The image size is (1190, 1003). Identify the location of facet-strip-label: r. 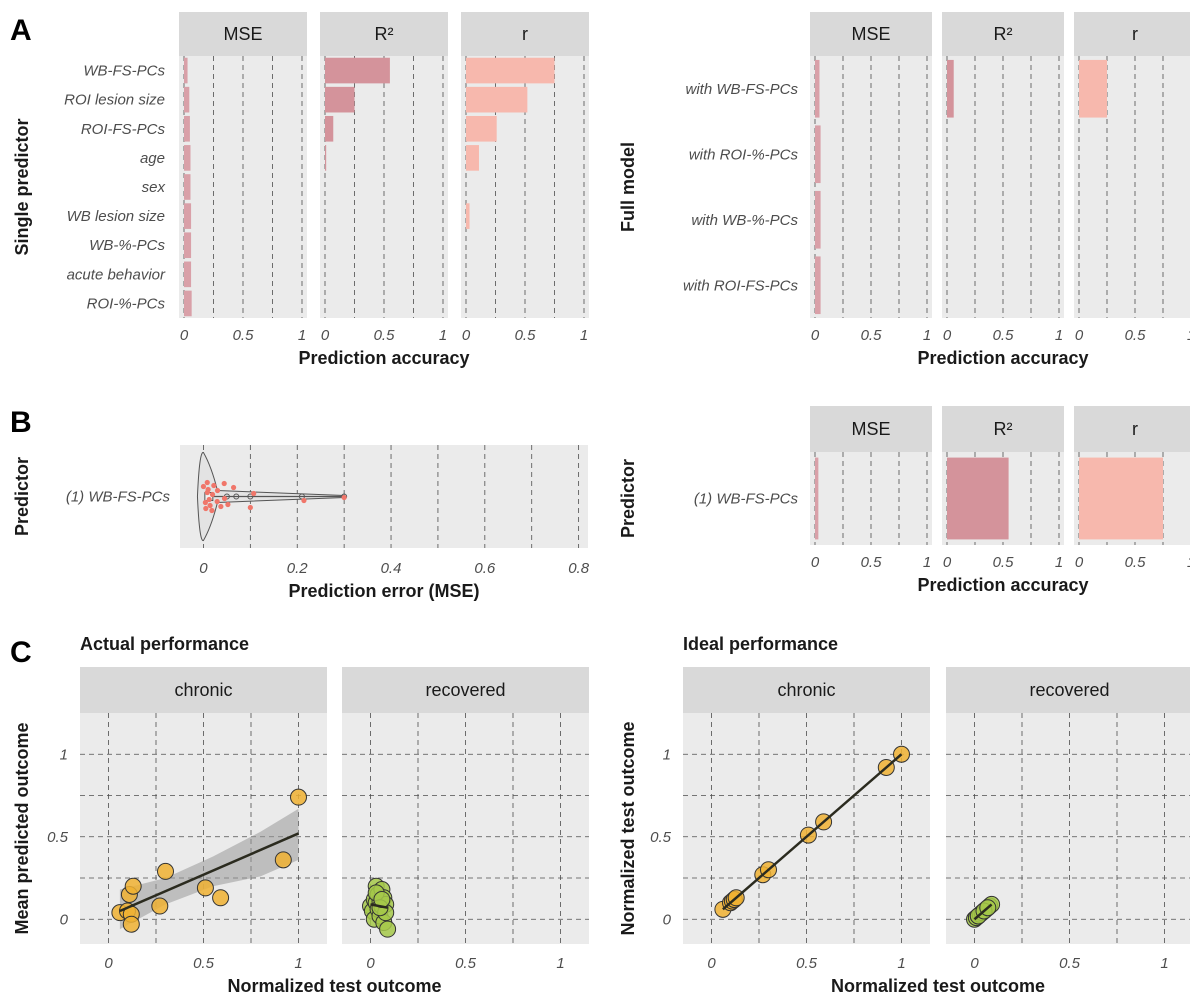
(1135, 34).